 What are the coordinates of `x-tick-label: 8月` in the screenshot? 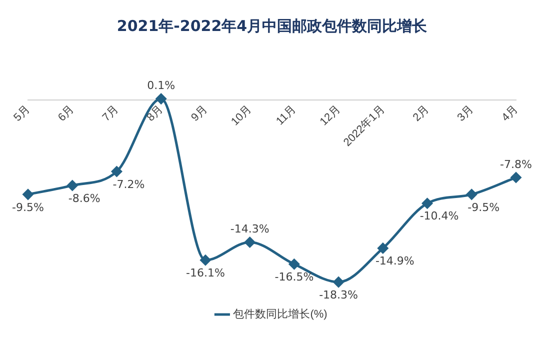 It's located at (155, 113).